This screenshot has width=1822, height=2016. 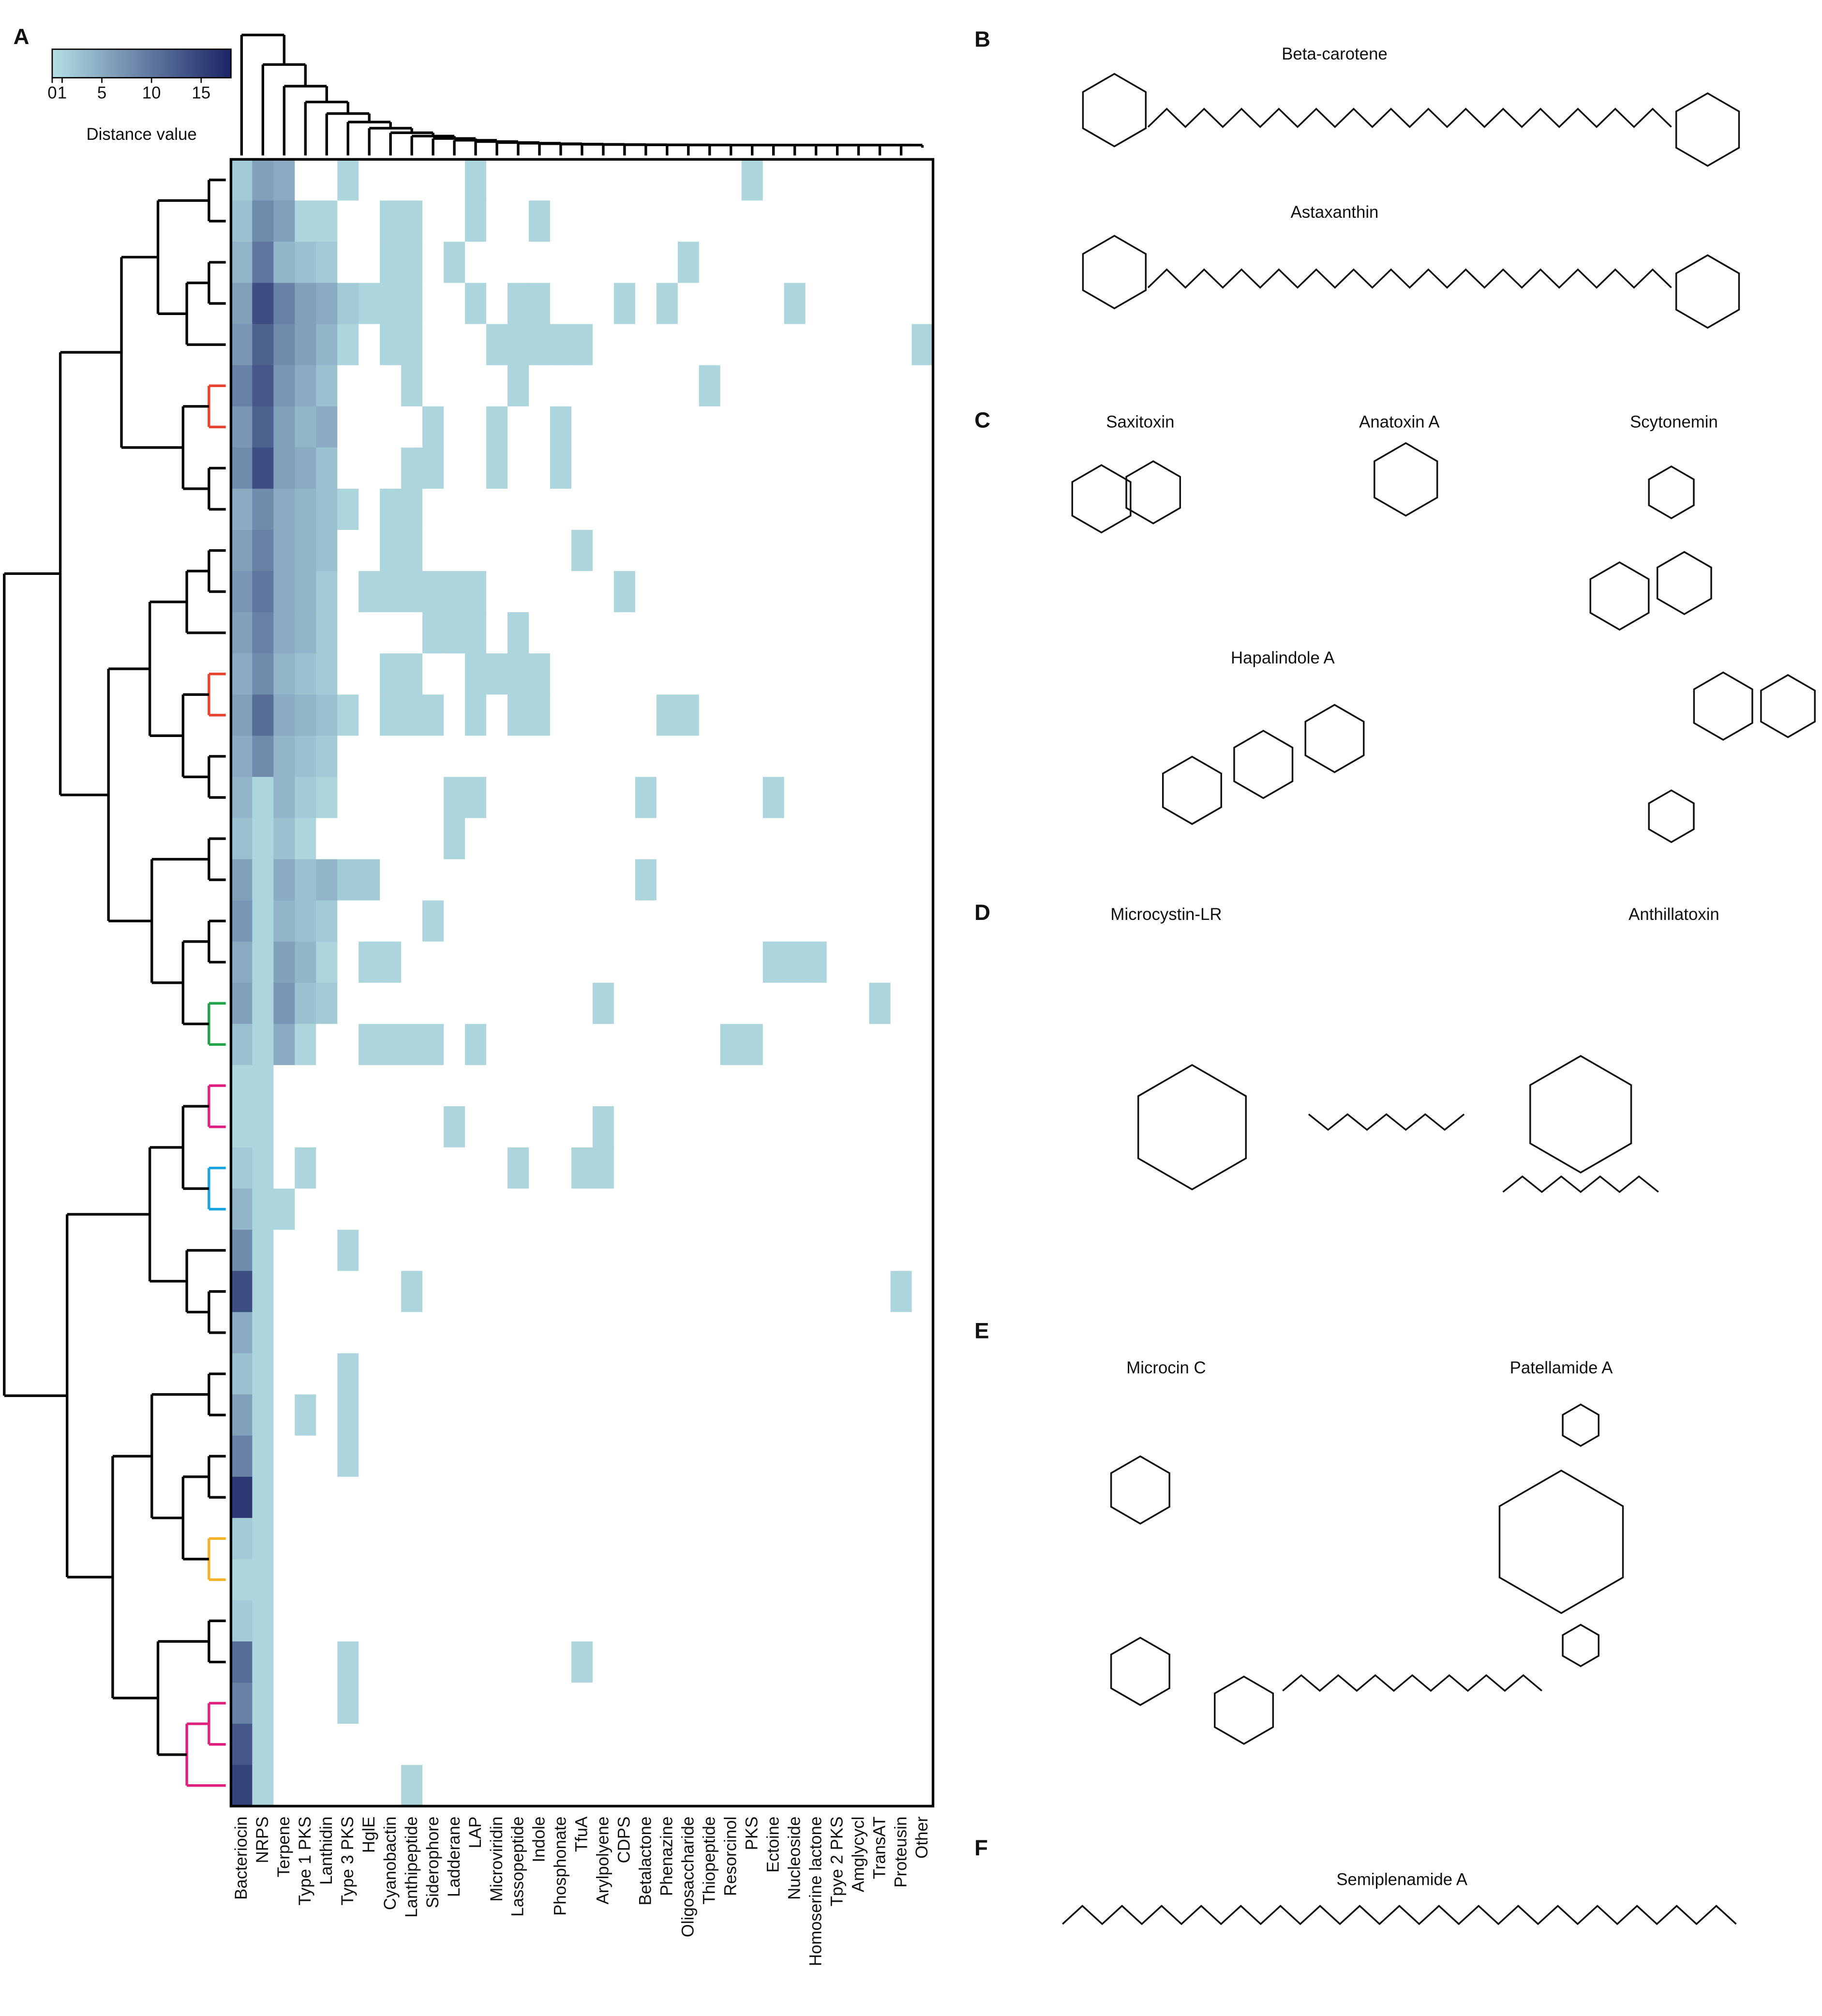 I want to click on column-label: Phenazine, so click(x=666, y=1857).